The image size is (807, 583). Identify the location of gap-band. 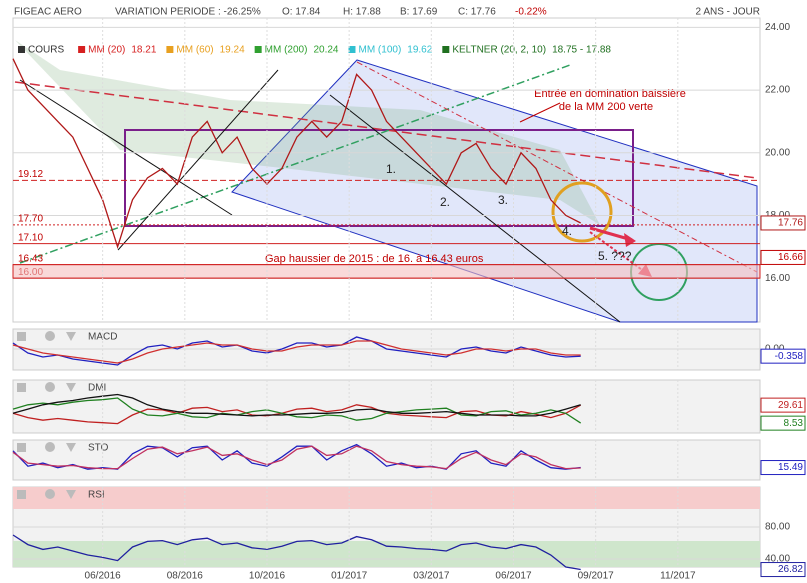
(386, 271).